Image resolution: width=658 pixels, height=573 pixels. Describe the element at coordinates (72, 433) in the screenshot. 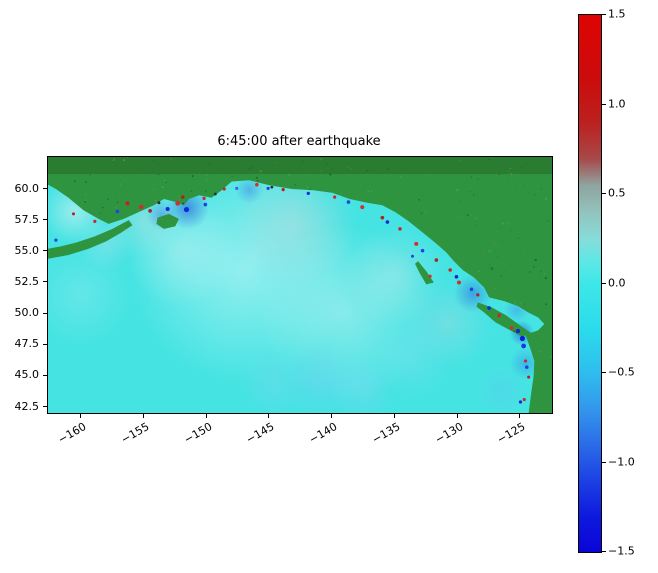

I see `x-tick-label: −160` at that location.